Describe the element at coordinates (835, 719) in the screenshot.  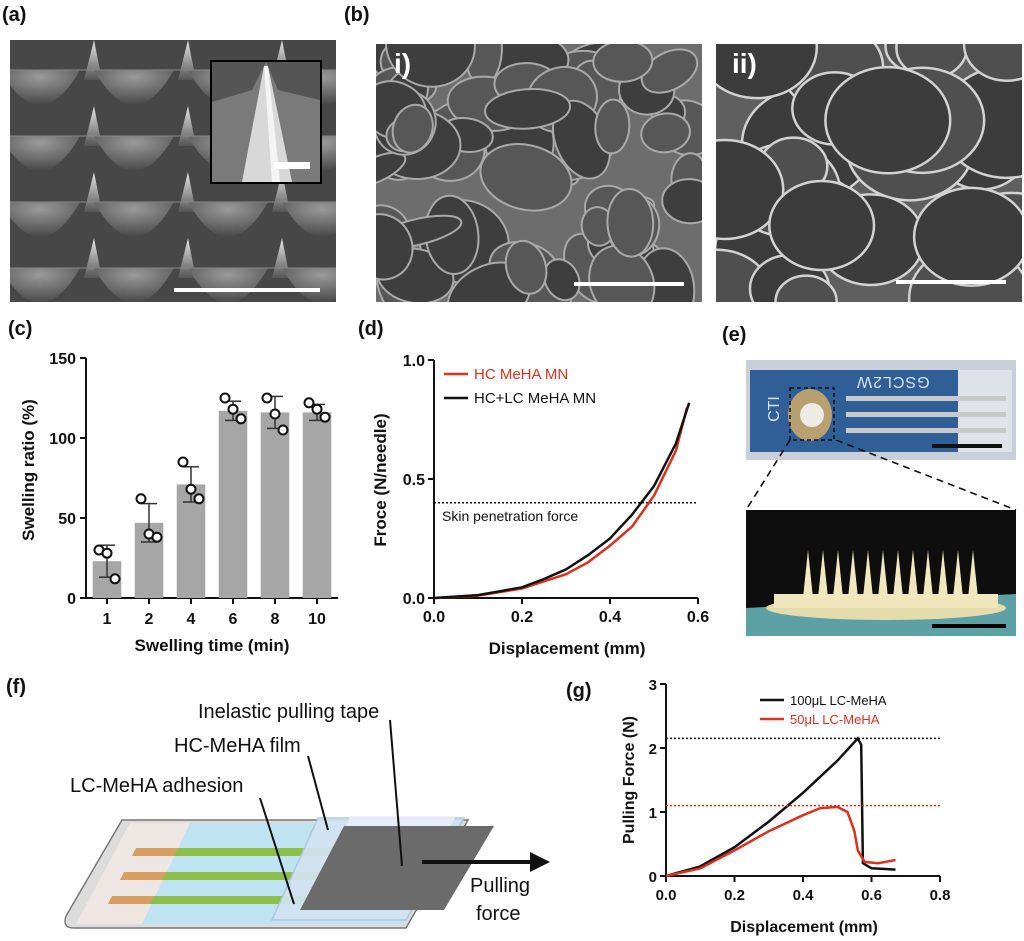
I see `chart-g-legend-label: 50μL LC-MeHA` at that location.